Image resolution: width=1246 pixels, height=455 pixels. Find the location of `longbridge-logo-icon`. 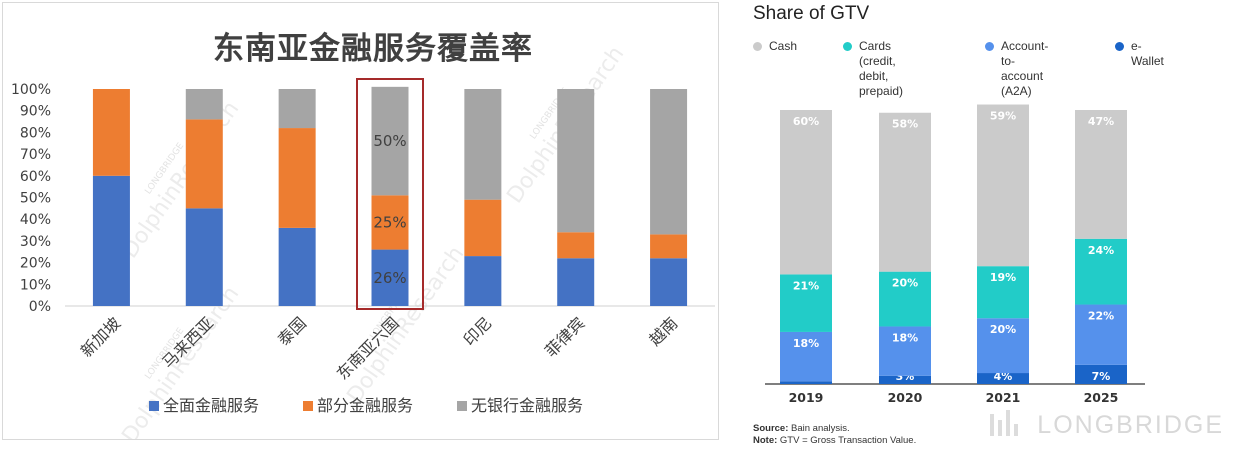

longbridge-logo-icon is located at coordinates (1004, 423).